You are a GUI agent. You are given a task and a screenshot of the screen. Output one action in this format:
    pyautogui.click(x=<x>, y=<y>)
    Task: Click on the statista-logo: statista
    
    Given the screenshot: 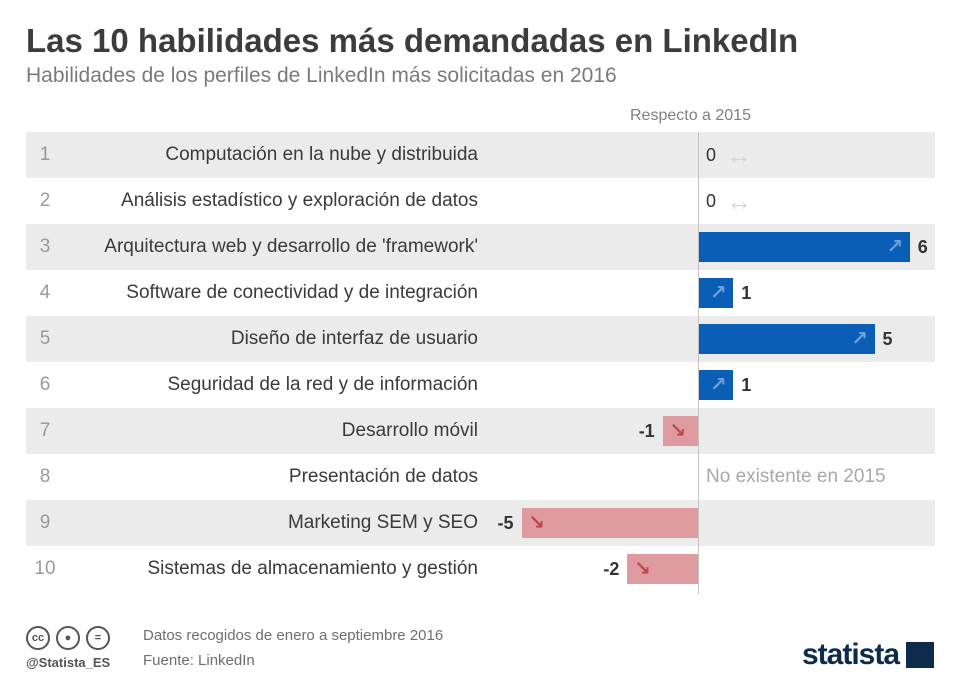 What is the action you would take?
    pyautogui.click(x=851, y=654)
    